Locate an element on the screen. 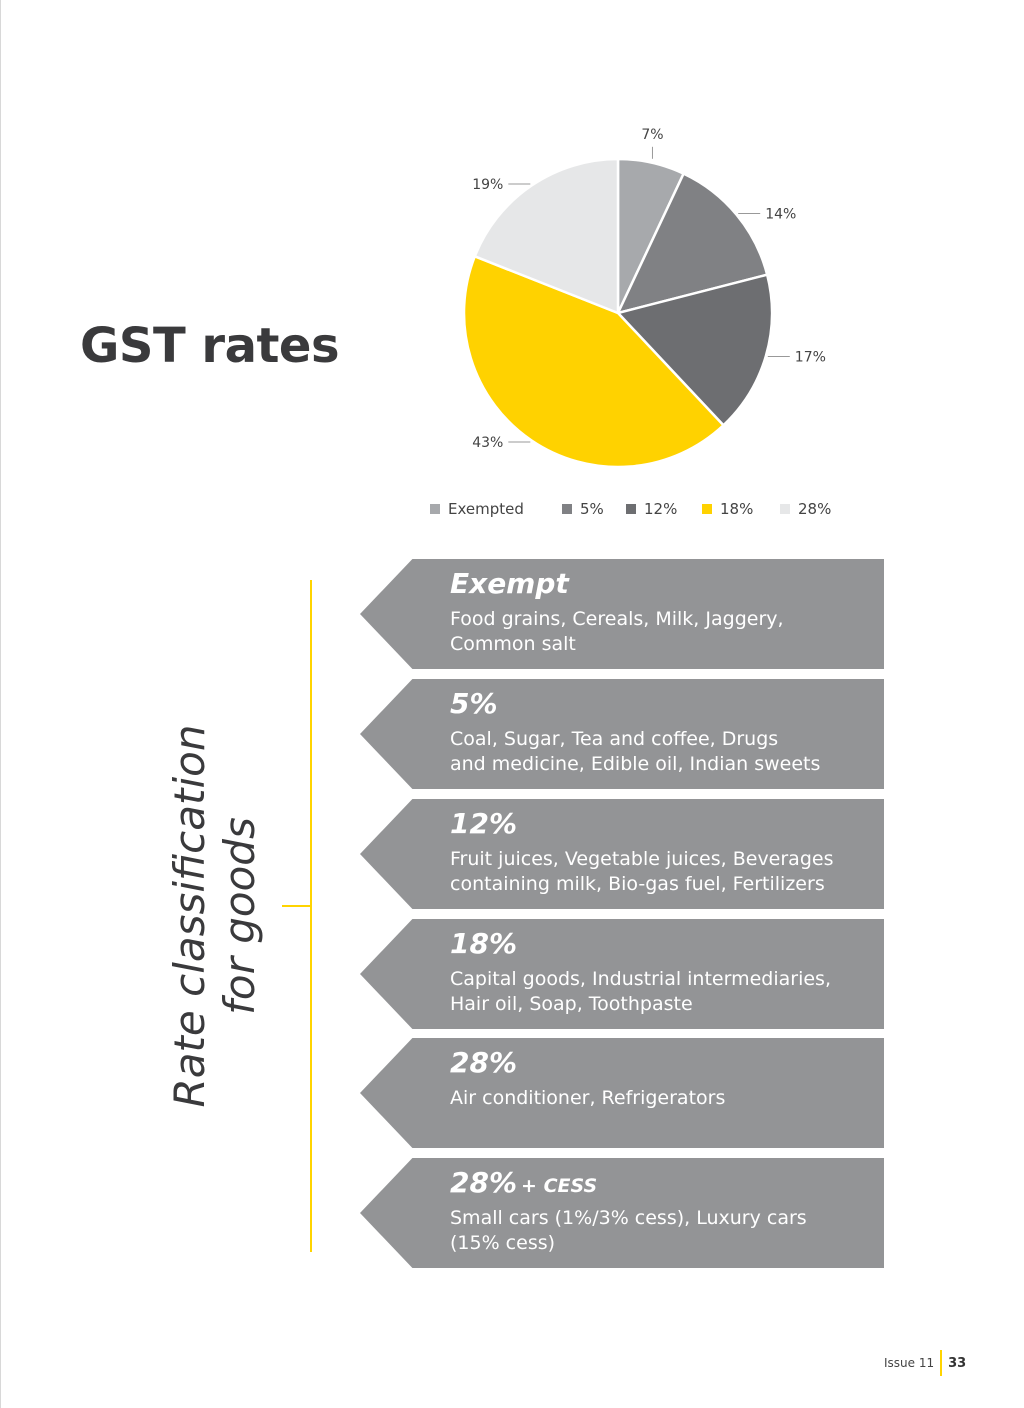 The height and width of the screenshot is (1408, 1024). legend-label: 12% is located at coordinates (661, 509).